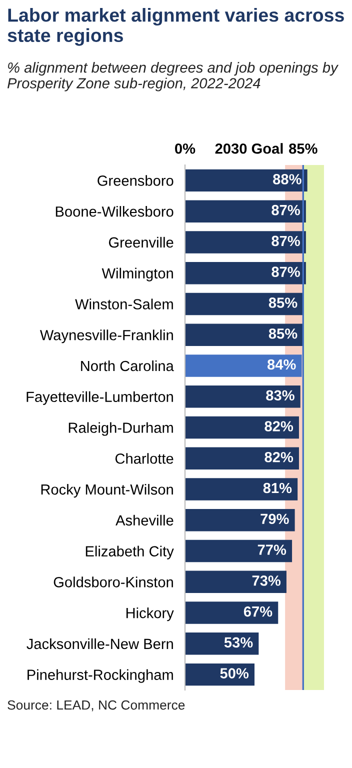 This screenshot has height=768, width=352. What do you see at coordinates (130, 553) in the screenshot?
I see `y-tick-label: Elizabeth City` at bounding box center [130, 553].